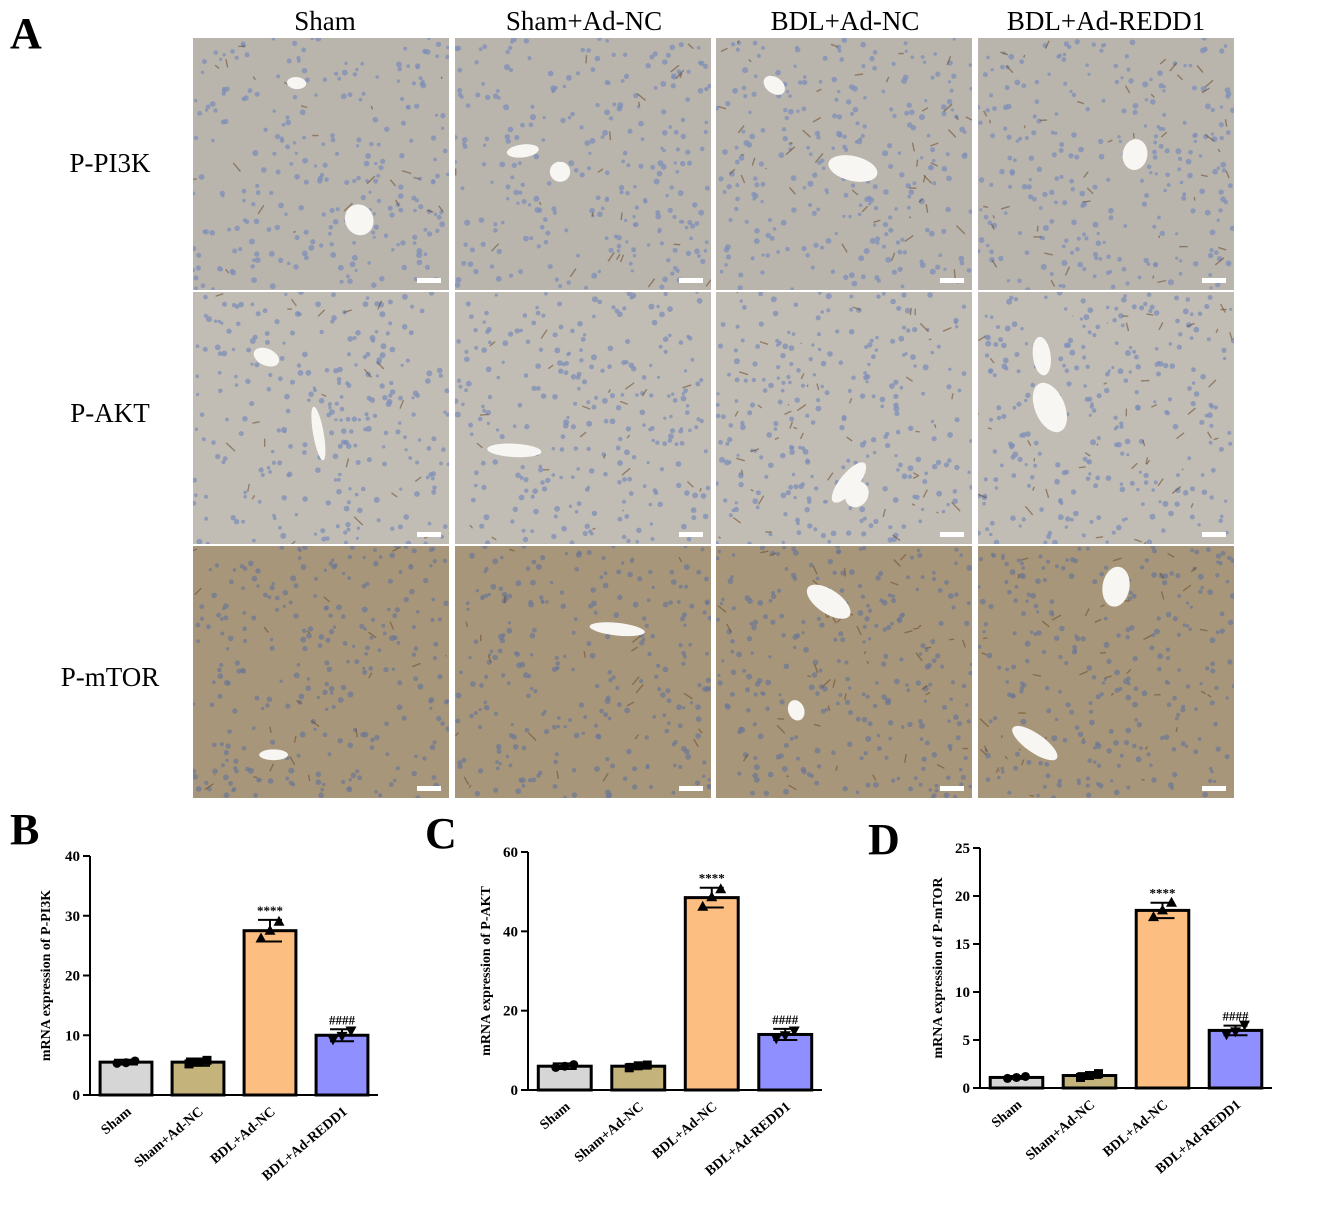 The image size is (1325, 1220). Describe the element at coordinates (72, 977) in the screenshot. I see `y-tick-label: 20` at that location.